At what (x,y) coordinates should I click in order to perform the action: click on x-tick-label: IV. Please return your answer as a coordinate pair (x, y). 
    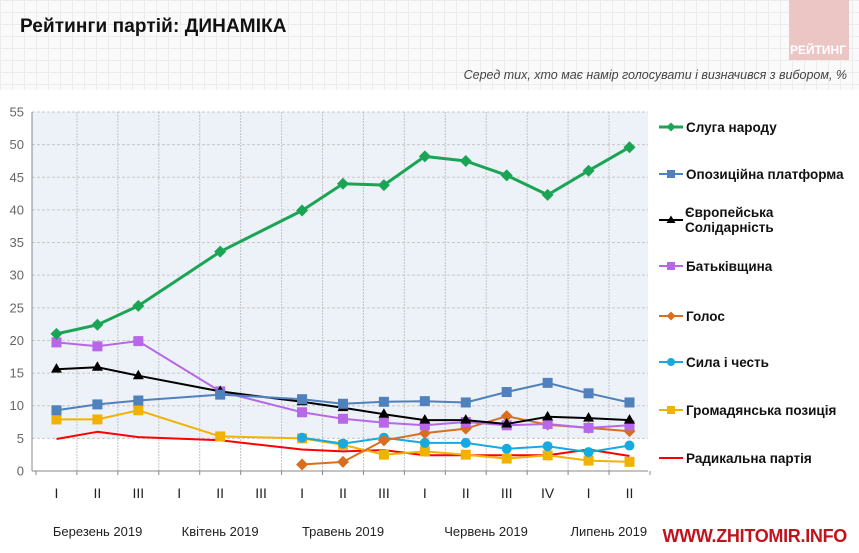
    Looking at the image, I should click on (548, 493).